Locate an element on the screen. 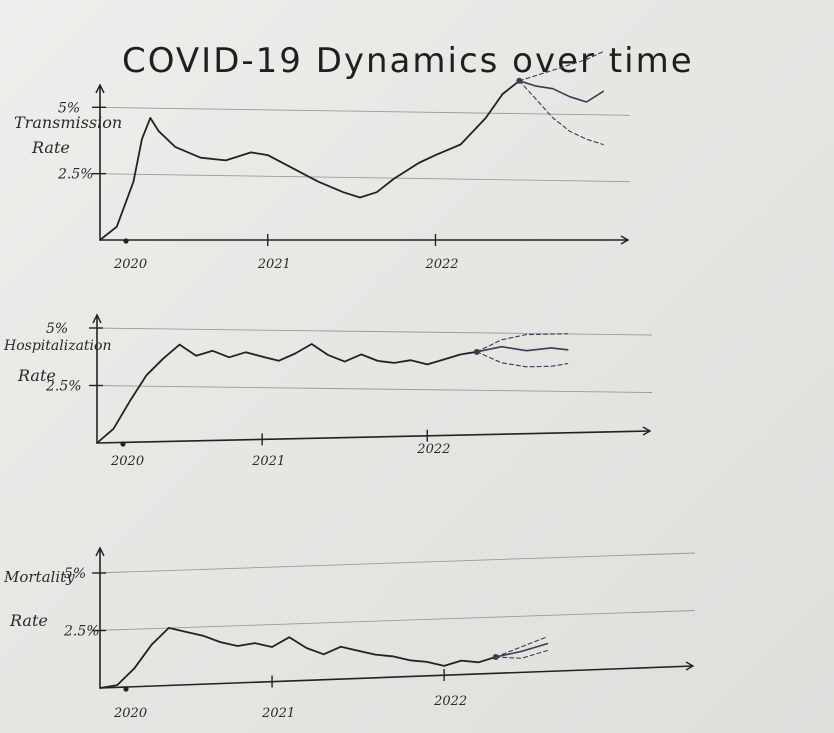  y-axis-label: Hospitalization is located at coordinates (57, 346).